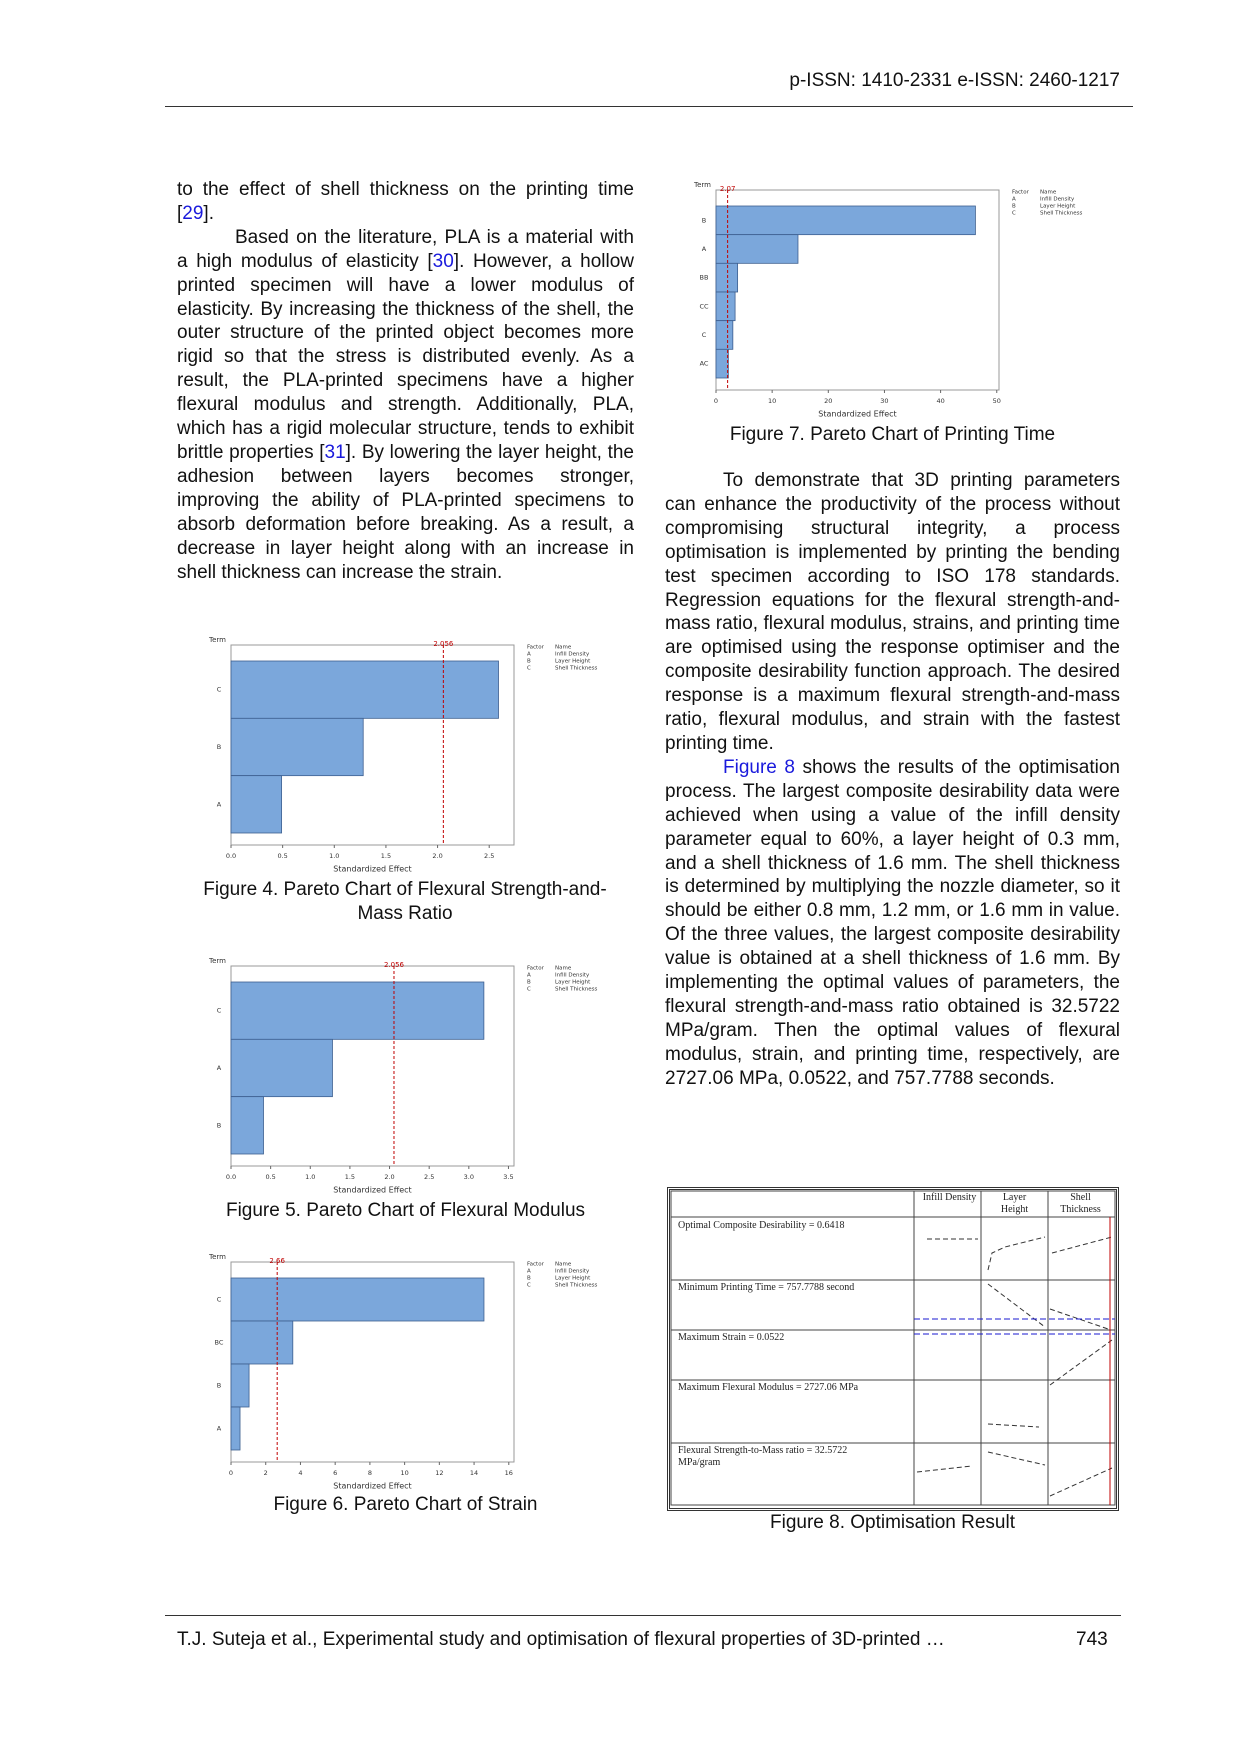 The image size is (1240, 1754). Describe the element at coordinates (270, 1177) in the screenshot. I see `x-tick-label: 0.5` at that location.